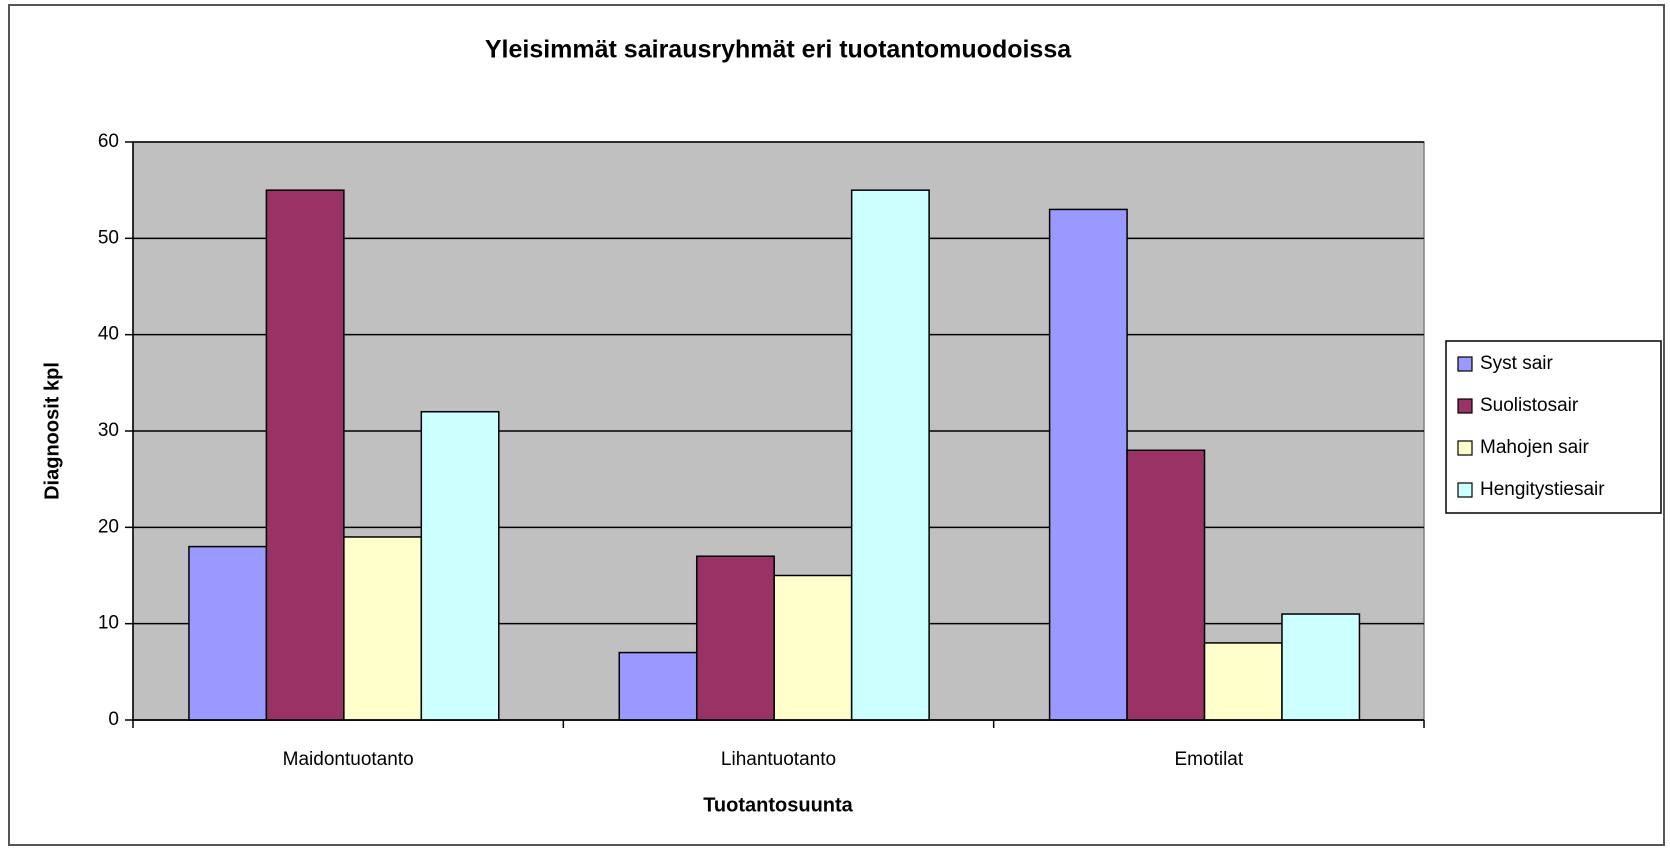  What do you see at coordinates (1517, 363) in the screenshot?
I see `legend-label: Syst sair` at bounding box center [1517, 363].